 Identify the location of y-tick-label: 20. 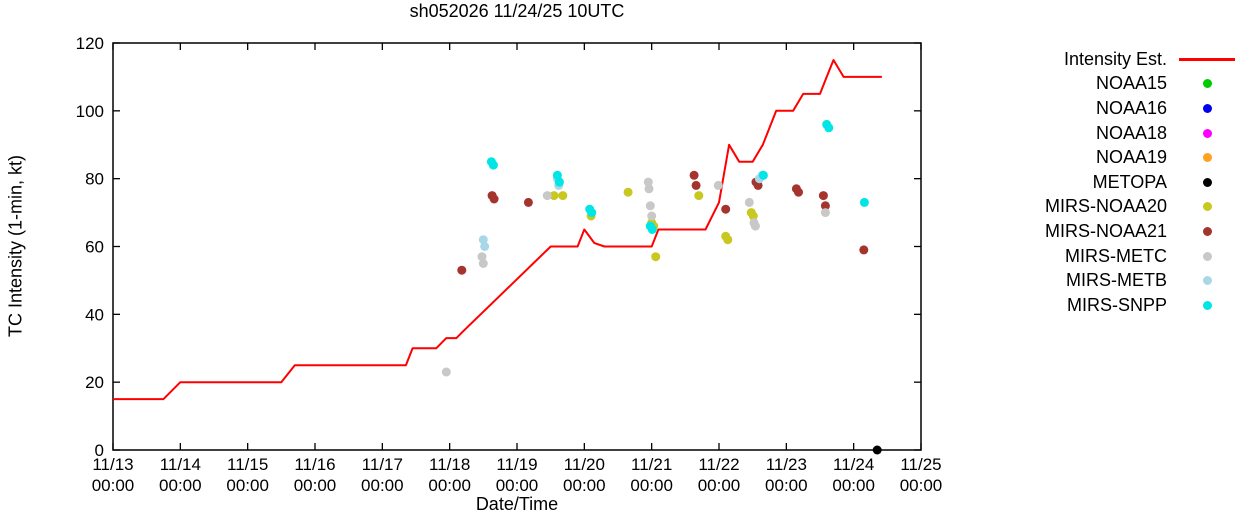
(94, 382).